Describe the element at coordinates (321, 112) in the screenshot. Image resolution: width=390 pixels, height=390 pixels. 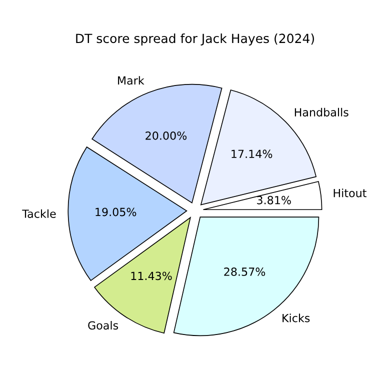
I see `slice-label: Handballs` at that location.